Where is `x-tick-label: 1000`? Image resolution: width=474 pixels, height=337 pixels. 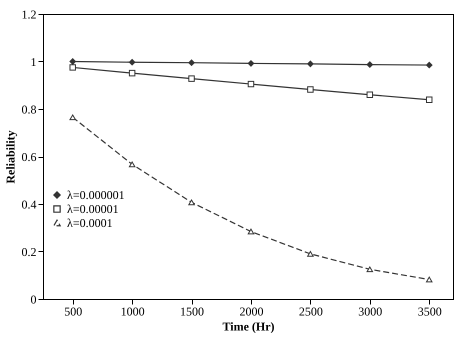 x-tick-label: 1000 is located at coordinates (132, 311).